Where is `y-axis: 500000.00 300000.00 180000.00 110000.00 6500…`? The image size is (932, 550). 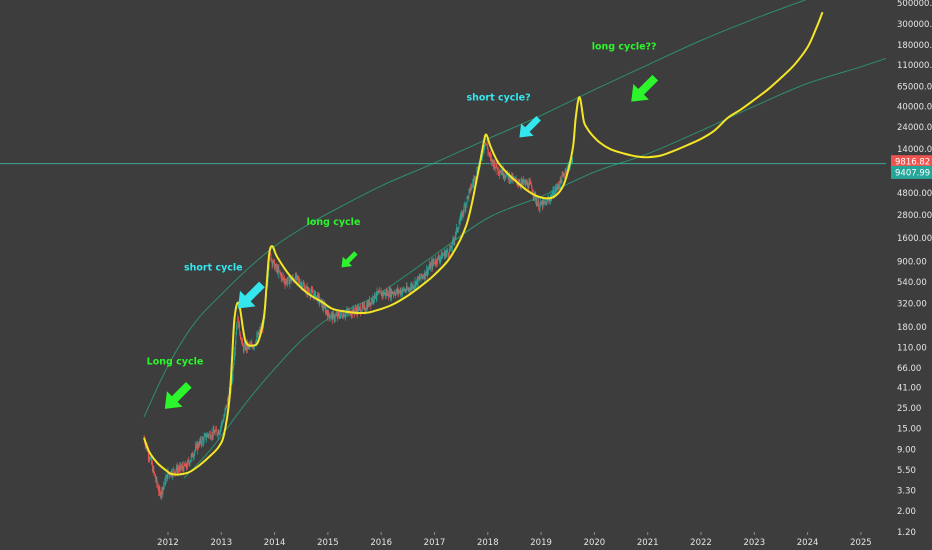
y-axis: 500000.00 300000.00 180000.00 110000.00 6500… is located at coordinates (914, 269).